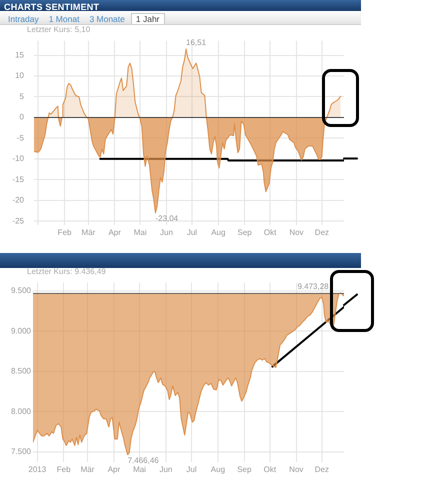  Describe the element at coordinates (37, 469) in the screenshot. I see `x-tick-label: 2013` at that location.